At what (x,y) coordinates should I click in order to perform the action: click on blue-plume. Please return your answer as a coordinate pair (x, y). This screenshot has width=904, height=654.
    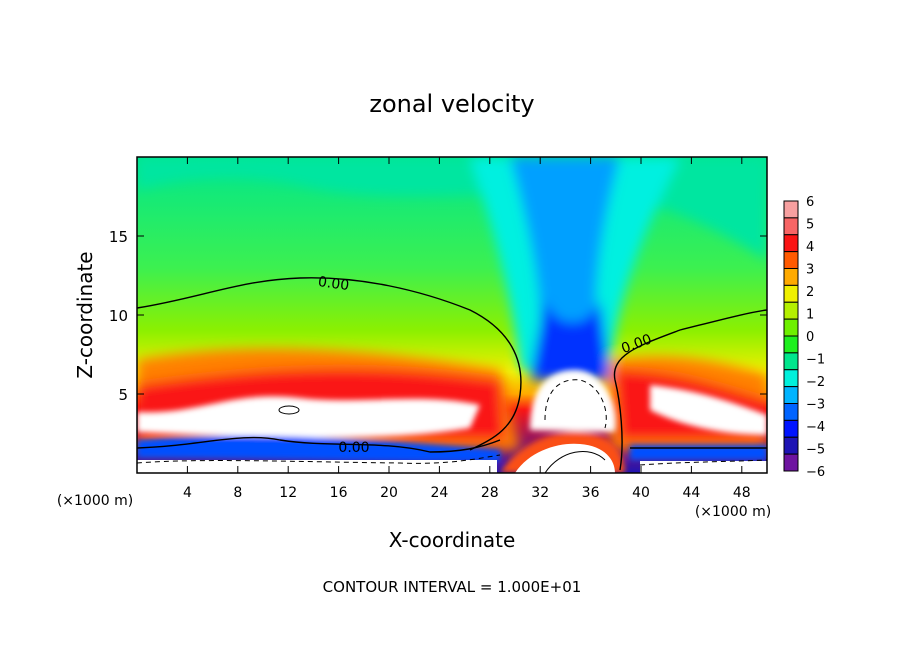
    Looking at the image, I should click on (565, 258).